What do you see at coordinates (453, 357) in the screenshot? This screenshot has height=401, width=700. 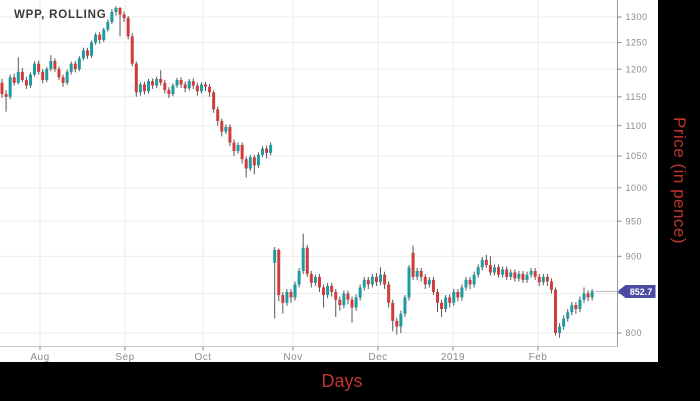 I see `x-tick-label: 2019` at bounding box center [453, 357].